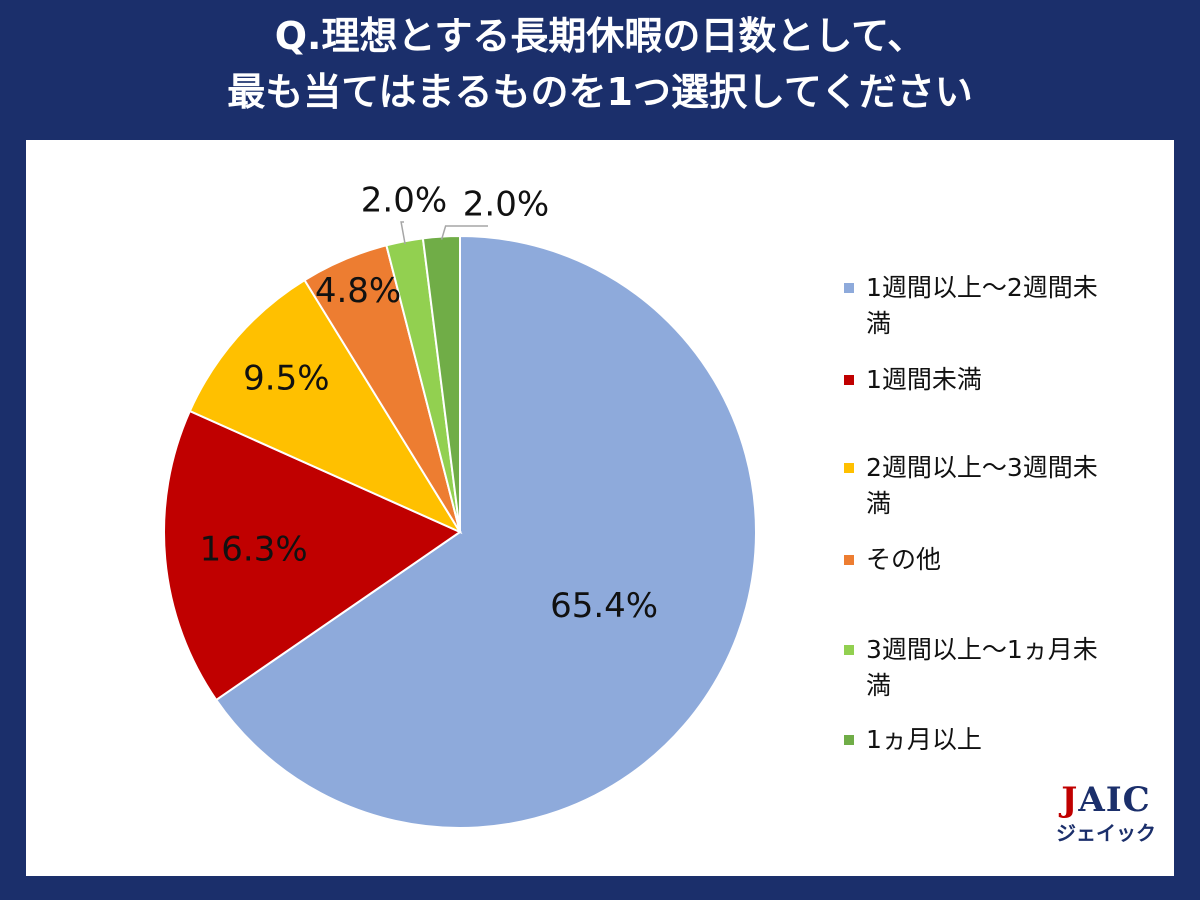  Describe the element at coordinates (600, 36) in the screenshot. I see `chart-title-line-1: Q.理想とする長期休暇の日数として、` at that location.